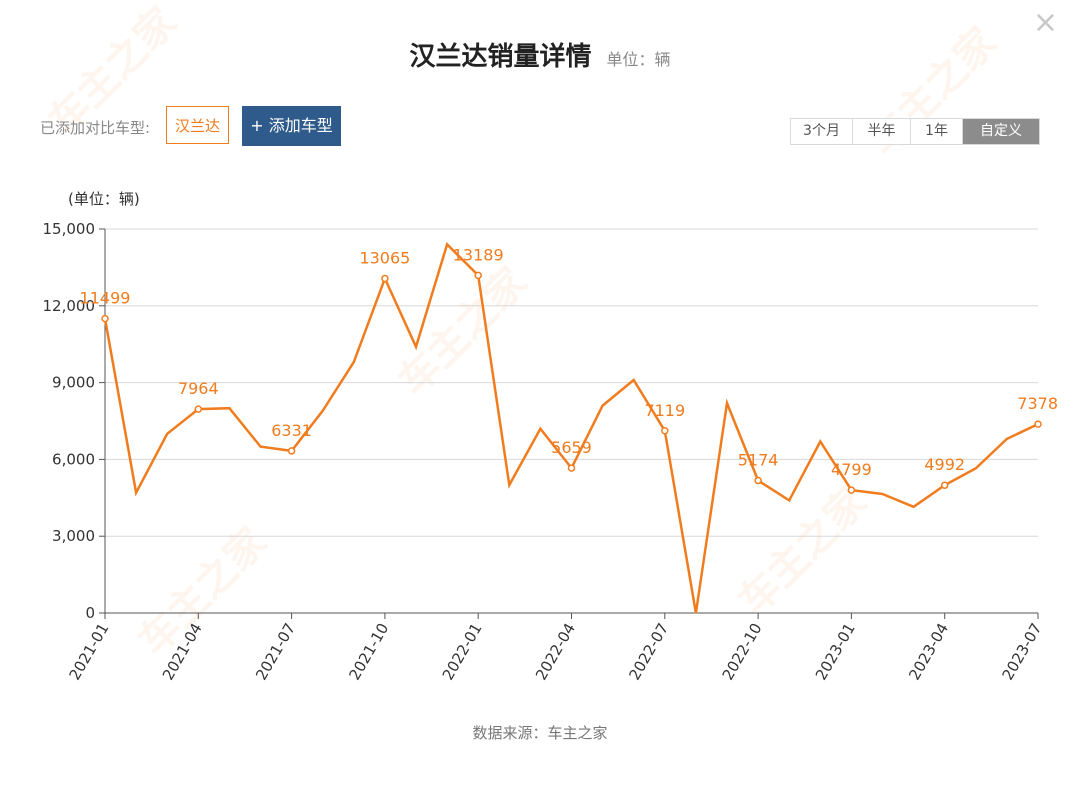  What do you see at coordinates (368, 651) in the screenshot?
I see `x-tick-label: 2021-10` at bounding box center [368, 651].